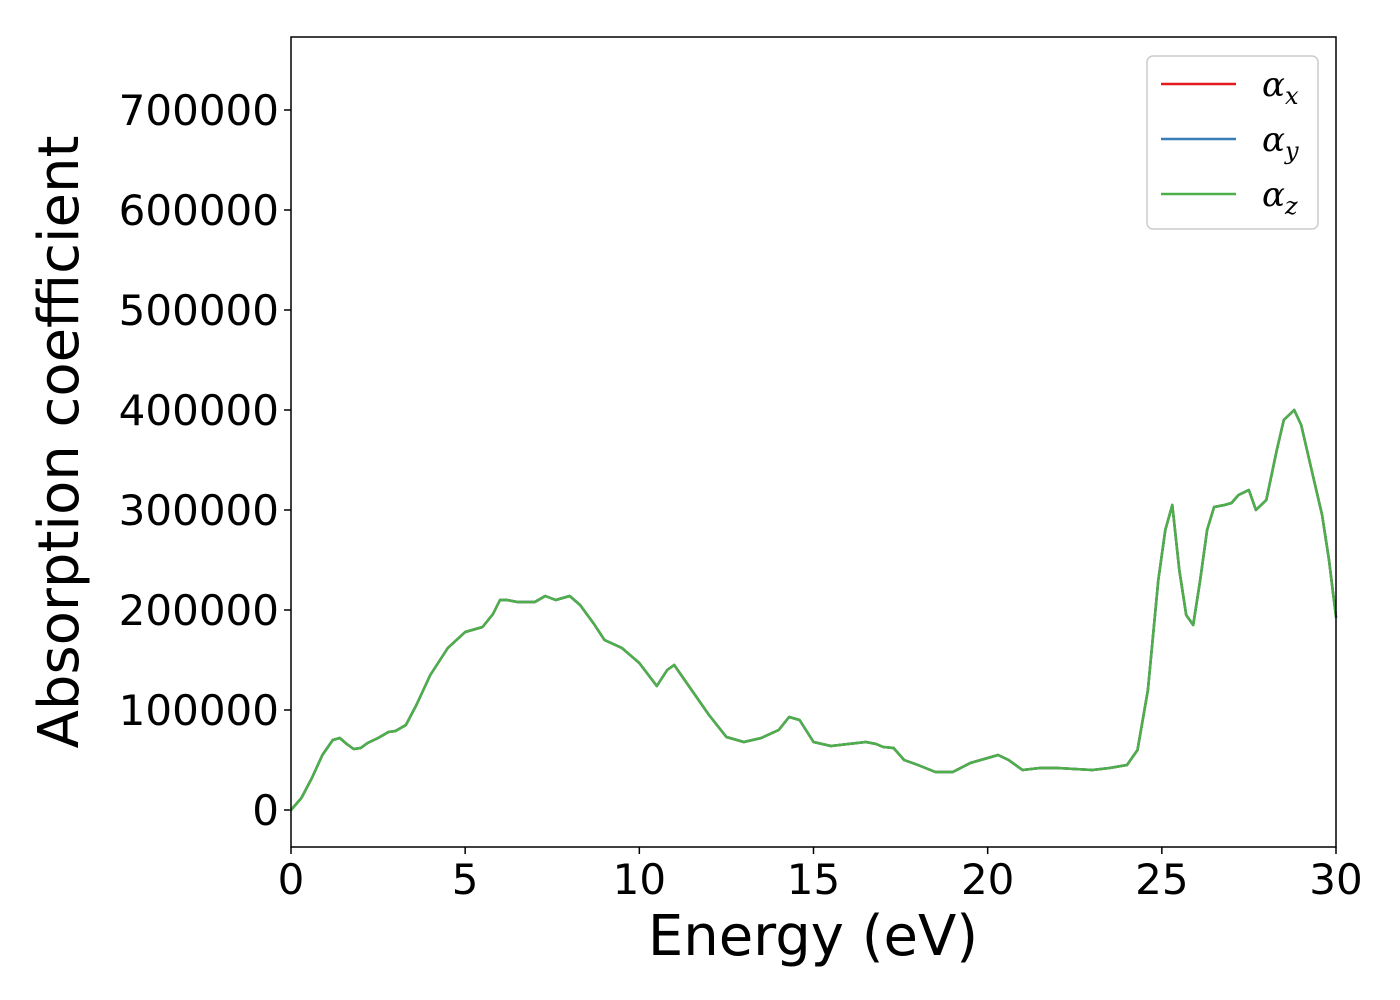  I want to click on y-axis-label: Absorption coefficient, so click(59, 442).